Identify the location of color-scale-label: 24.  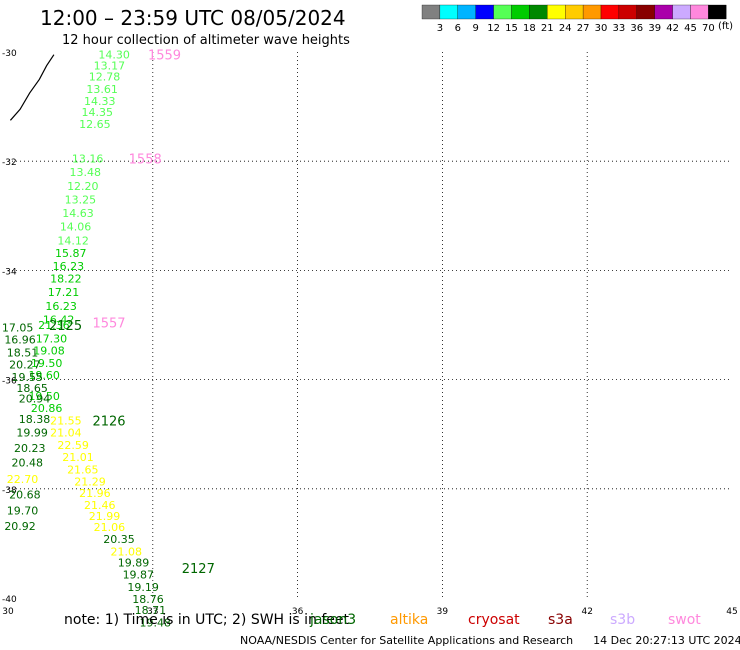
(565, 28).